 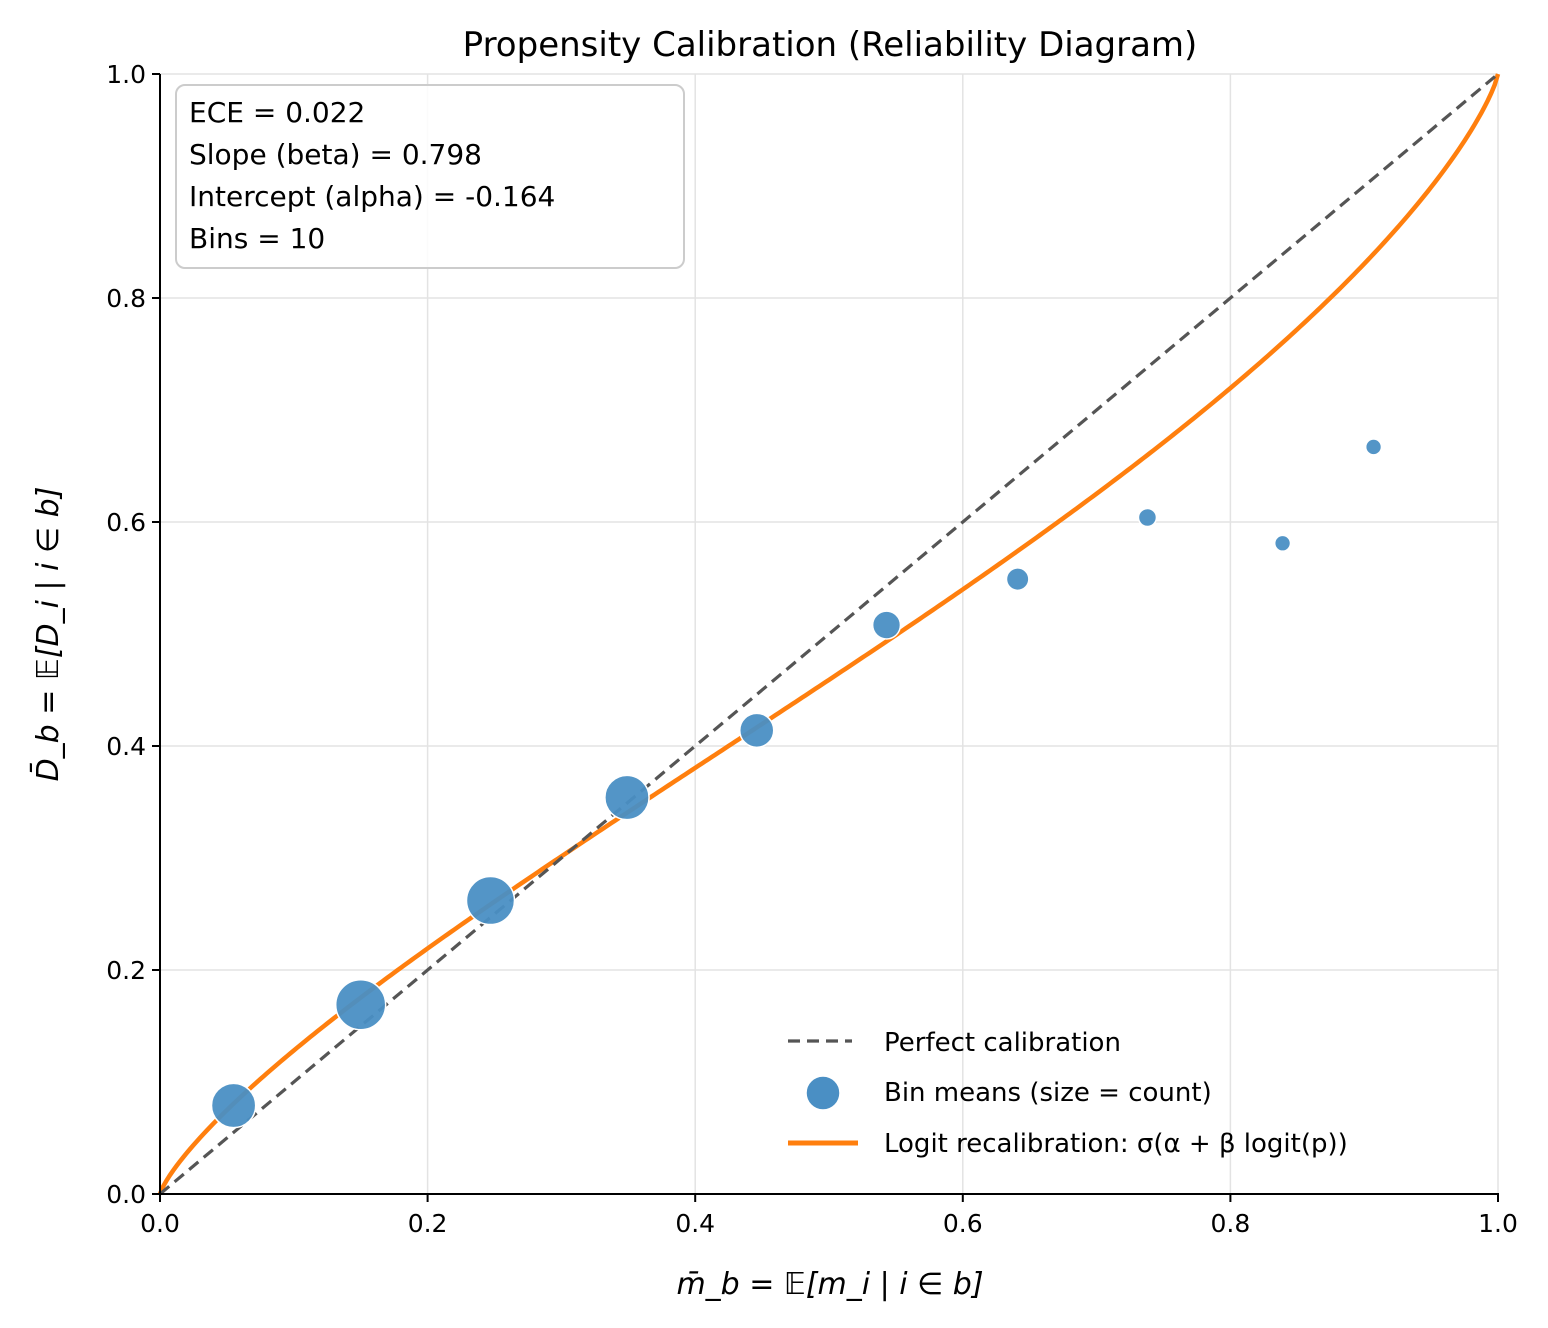 What do you see at coordinates (126, 298) in the screenshot?
I see `y-tick-label: 0.8` at bounding box center [126, 298].